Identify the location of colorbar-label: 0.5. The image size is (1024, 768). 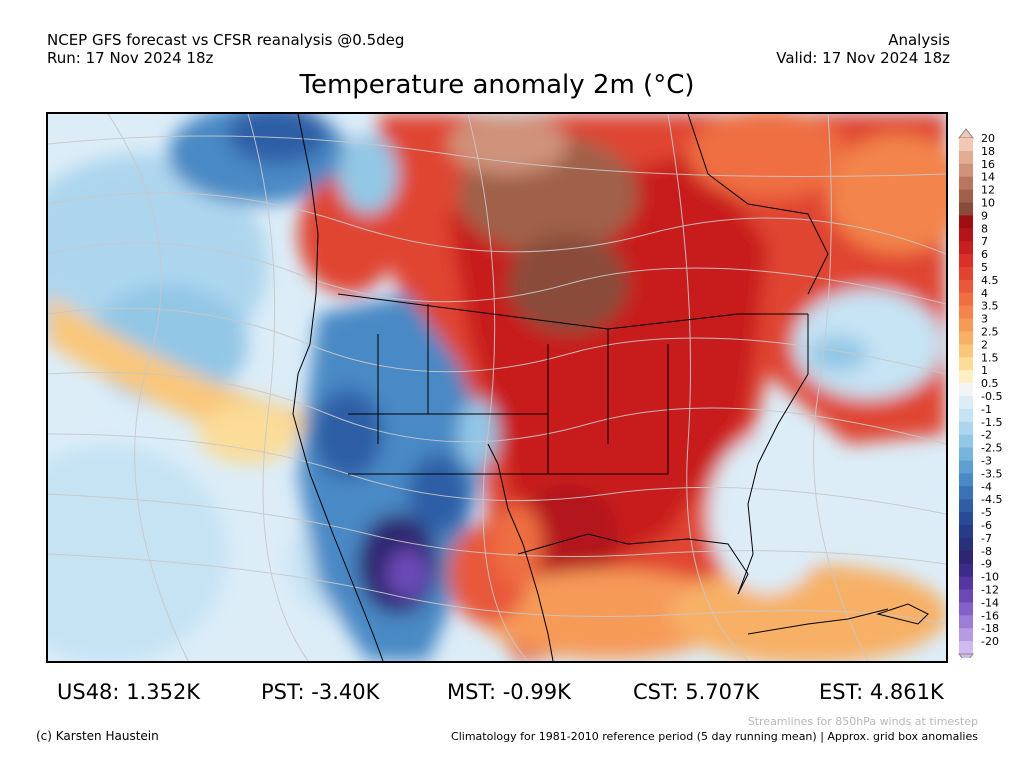
(990, 383).